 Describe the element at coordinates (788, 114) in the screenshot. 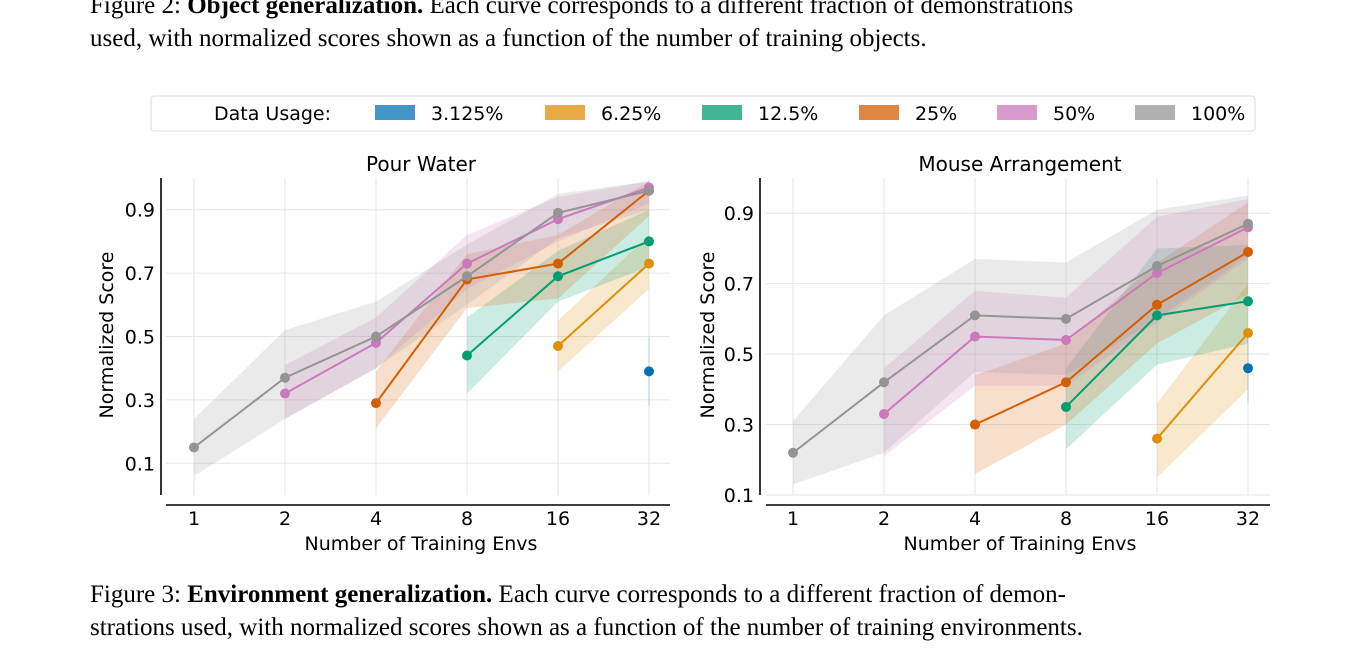

I see `legend-label: 12.5%` at that location.